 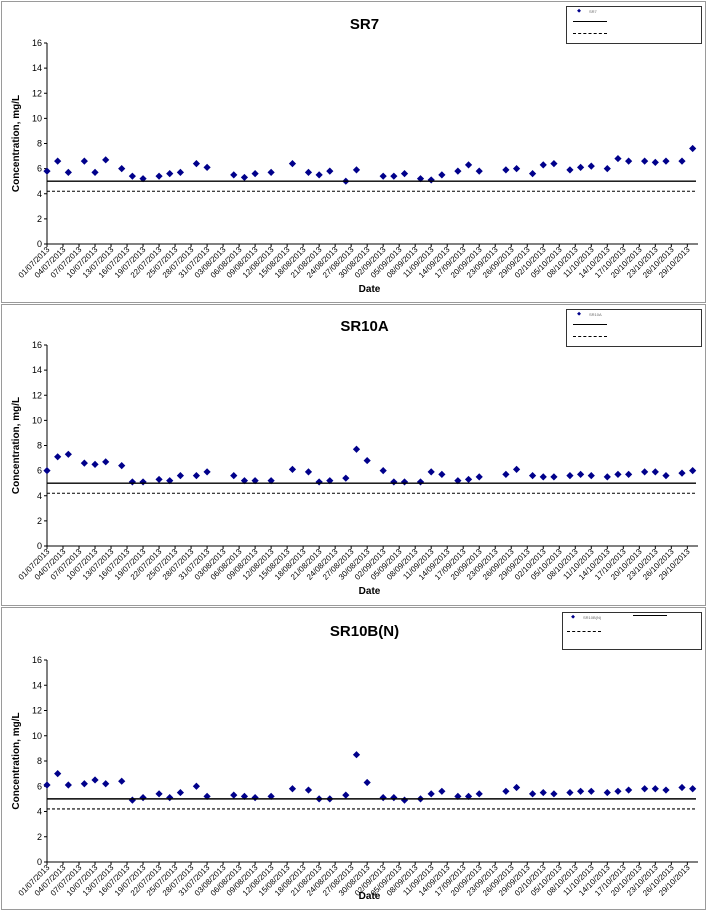 What do you see at coordinates (39, 144) in the screenshot?
I see `y-tick-label: 8` at bounding box center [39, 144].